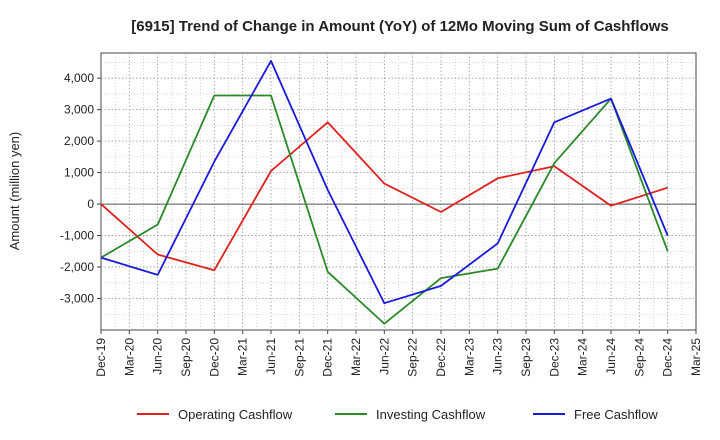 The image size is (720, 440). I want to click on y-tick-label: -3,000, so click(77, 299).